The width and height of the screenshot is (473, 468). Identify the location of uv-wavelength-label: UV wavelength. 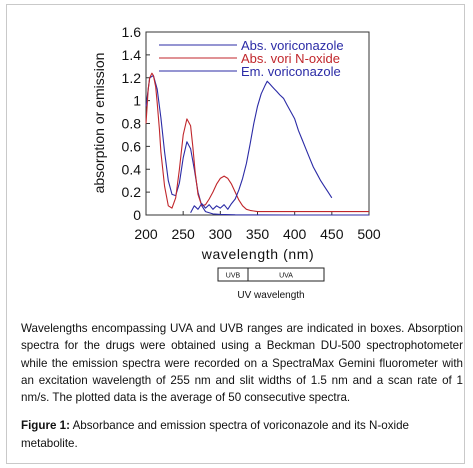
(270, 295).